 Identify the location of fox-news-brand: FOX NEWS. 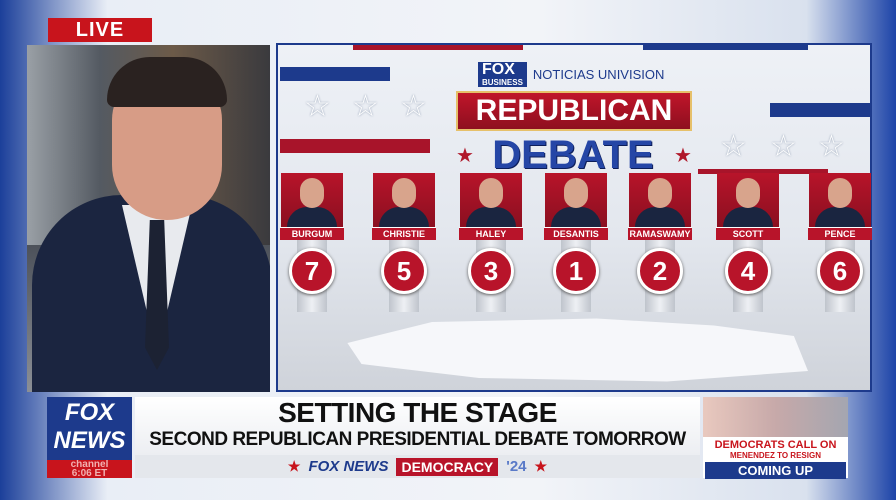
(348, 466).